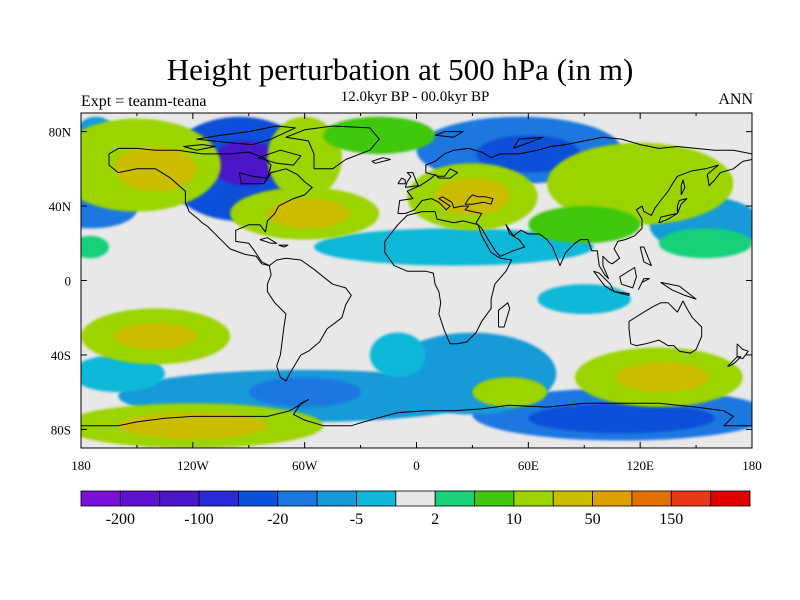 The width and height of the screenshot is (800, 600). Describe the element at coordinates (61, 355) in the screenshot. I see `lat-tick-label: 40S` at that location.